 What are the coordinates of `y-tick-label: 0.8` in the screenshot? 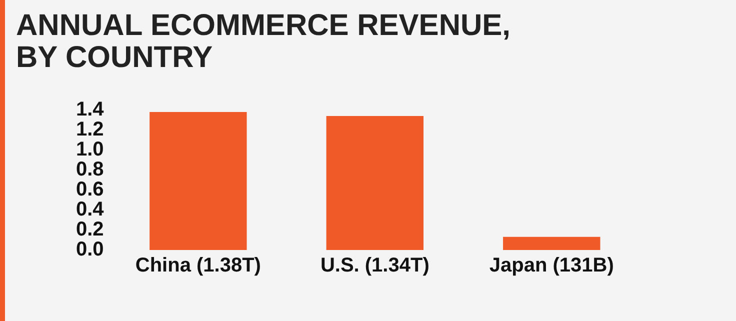 It's located at (90, 169).